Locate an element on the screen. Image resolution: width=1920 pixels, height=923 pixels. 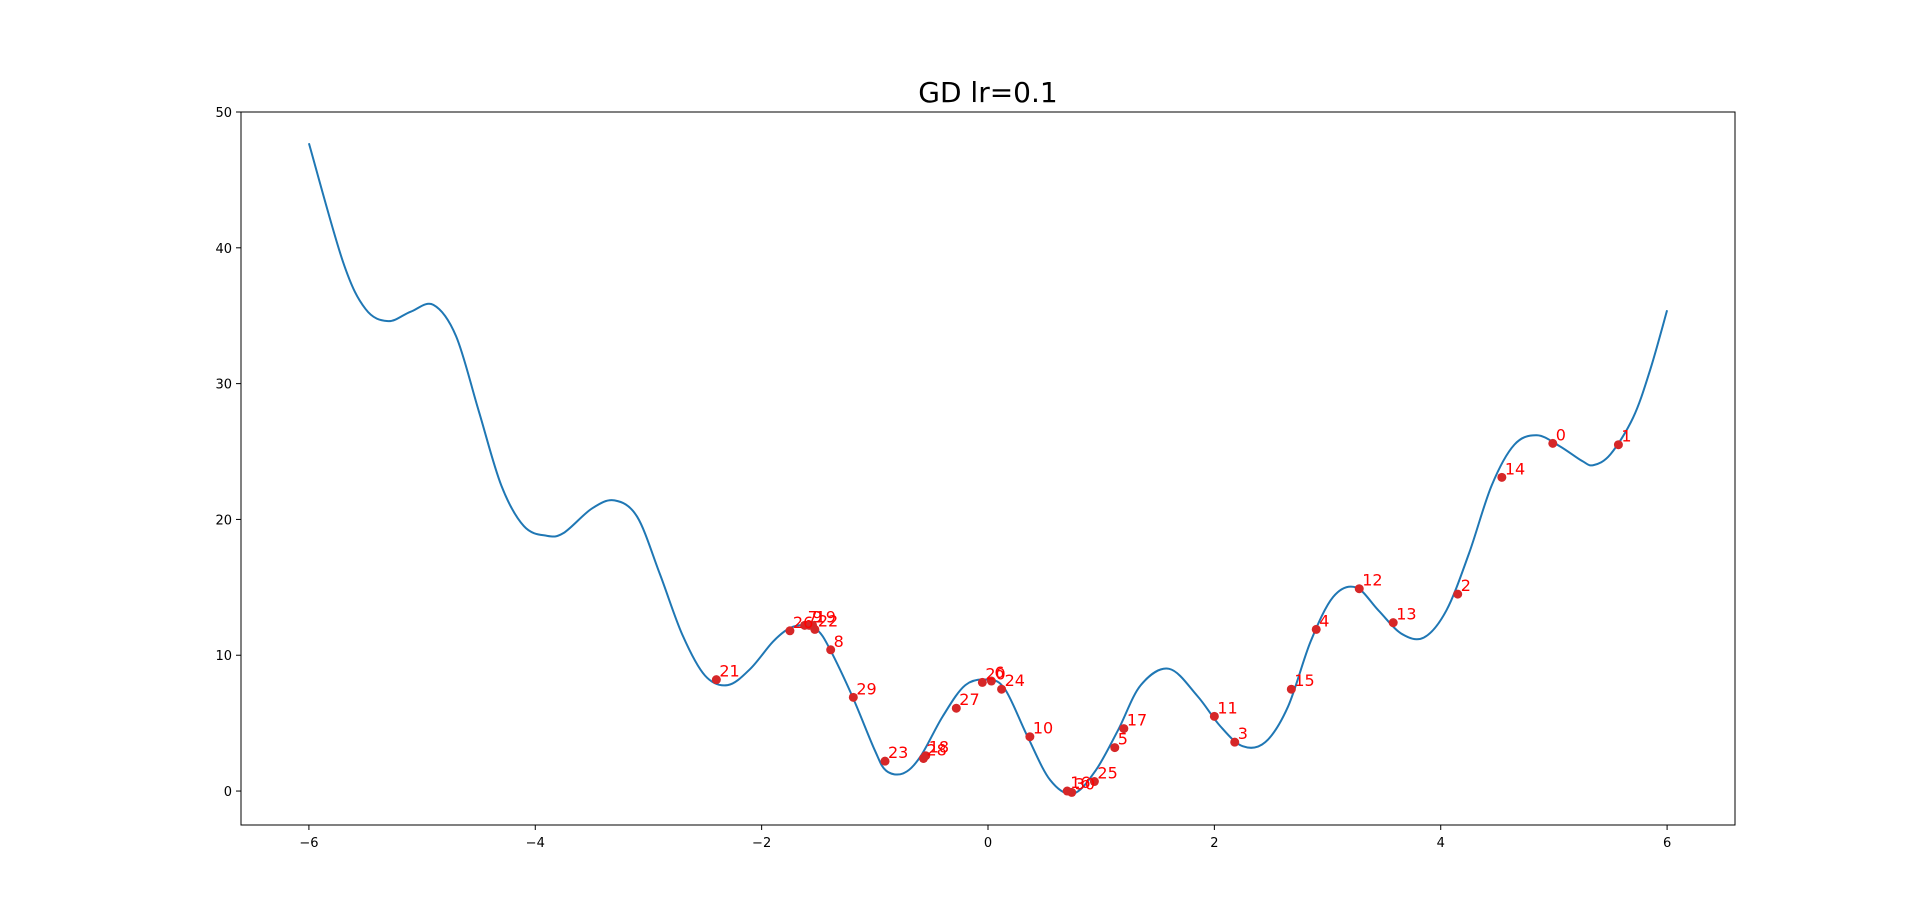
y-tick-label: 30 is located at coordinates (223, 385).